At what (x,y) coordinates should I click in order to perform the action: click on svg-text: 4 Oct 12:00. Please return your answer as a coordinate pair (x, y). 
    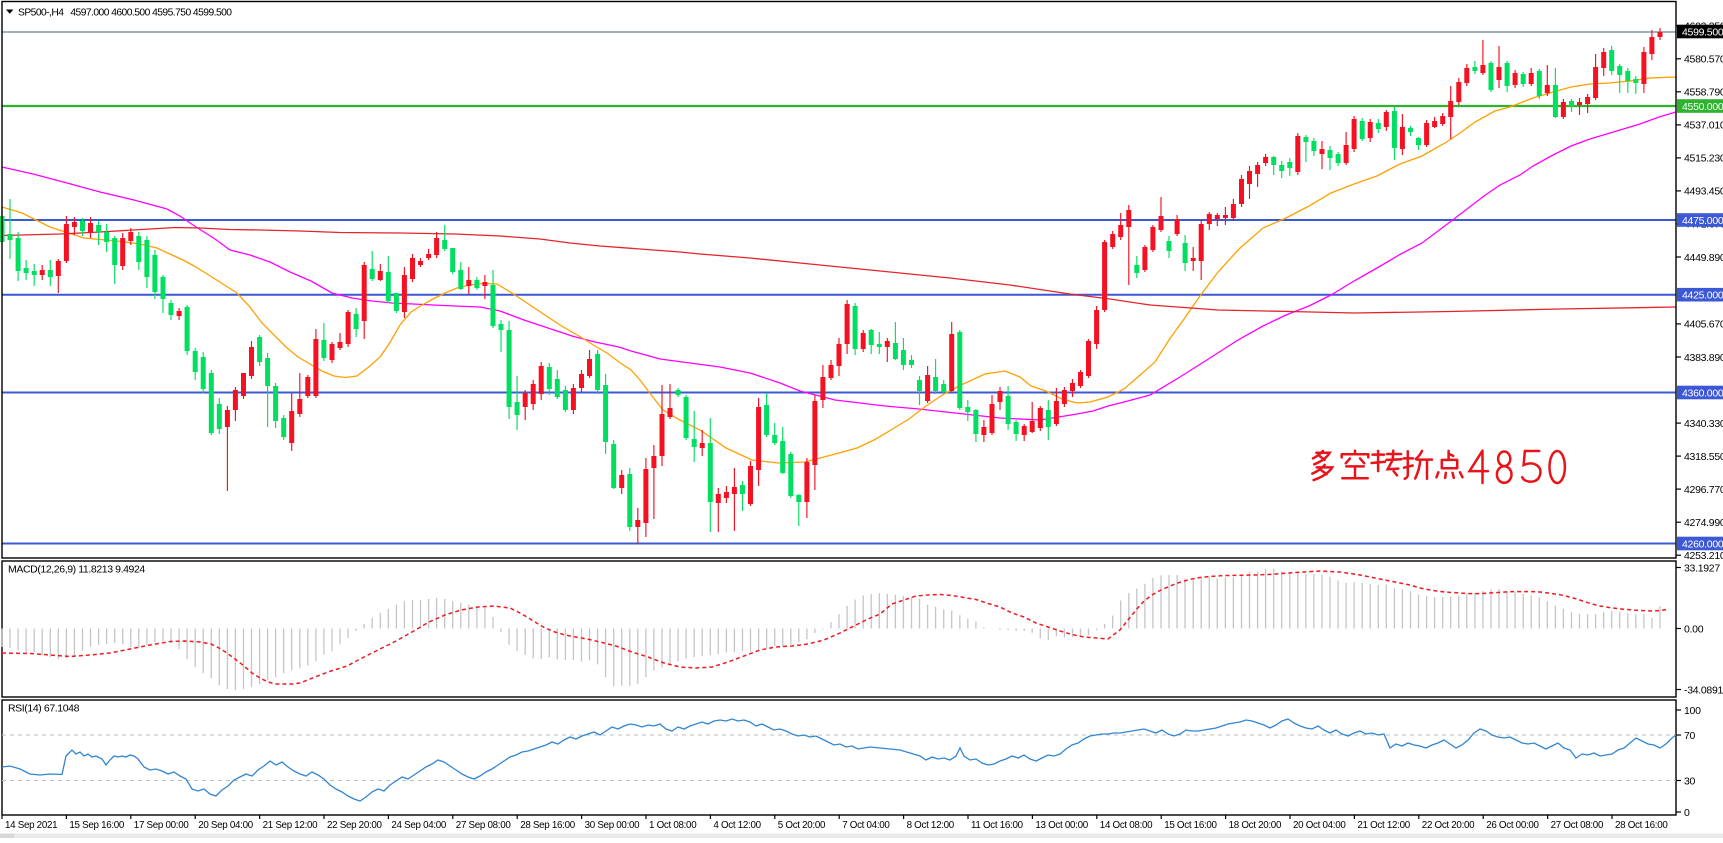
    Looking at the image, I should click on (737, 825).